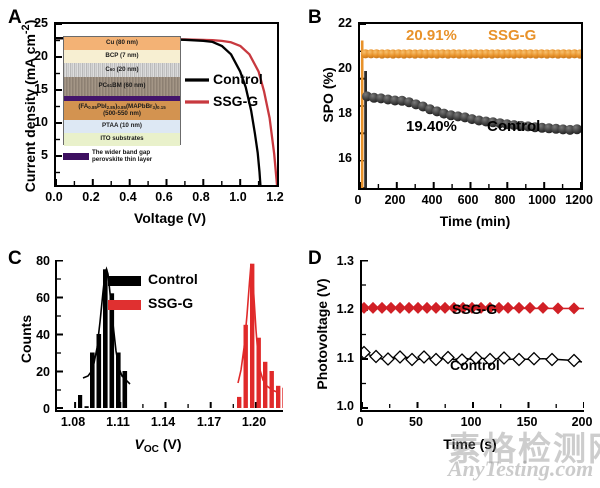  I want to click on panel-b-series-ssgg, so click(470, 54).